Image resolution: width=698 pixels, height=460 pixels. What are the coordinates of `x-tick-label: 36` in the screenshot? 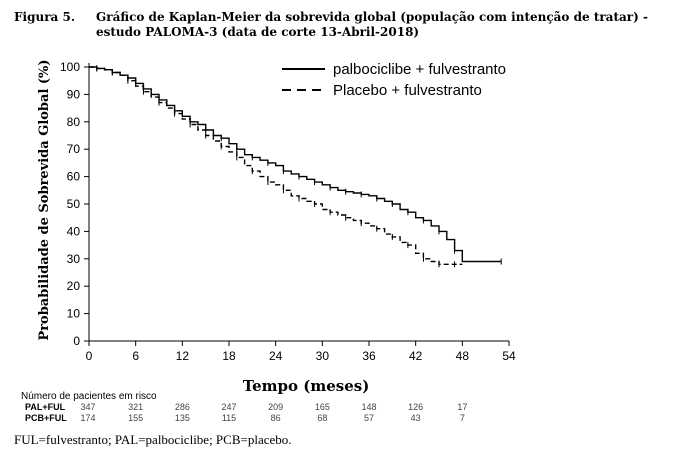 It's located at (369, 356).